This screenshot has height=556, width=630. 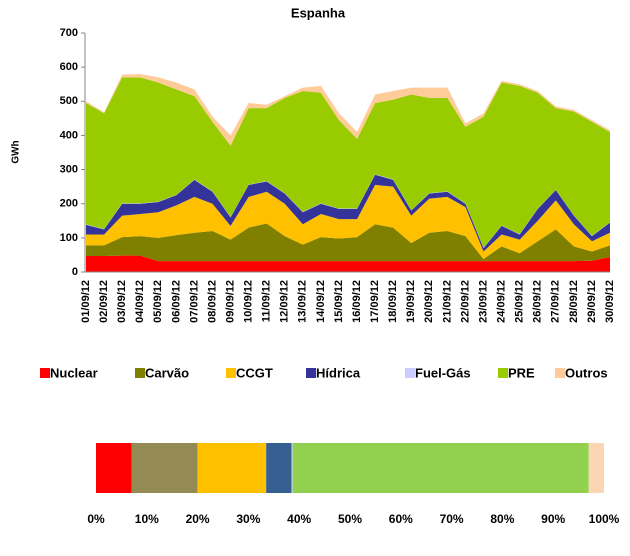 I want to click on x-tick-label: 16/09/12, so click(x=357, y=301).